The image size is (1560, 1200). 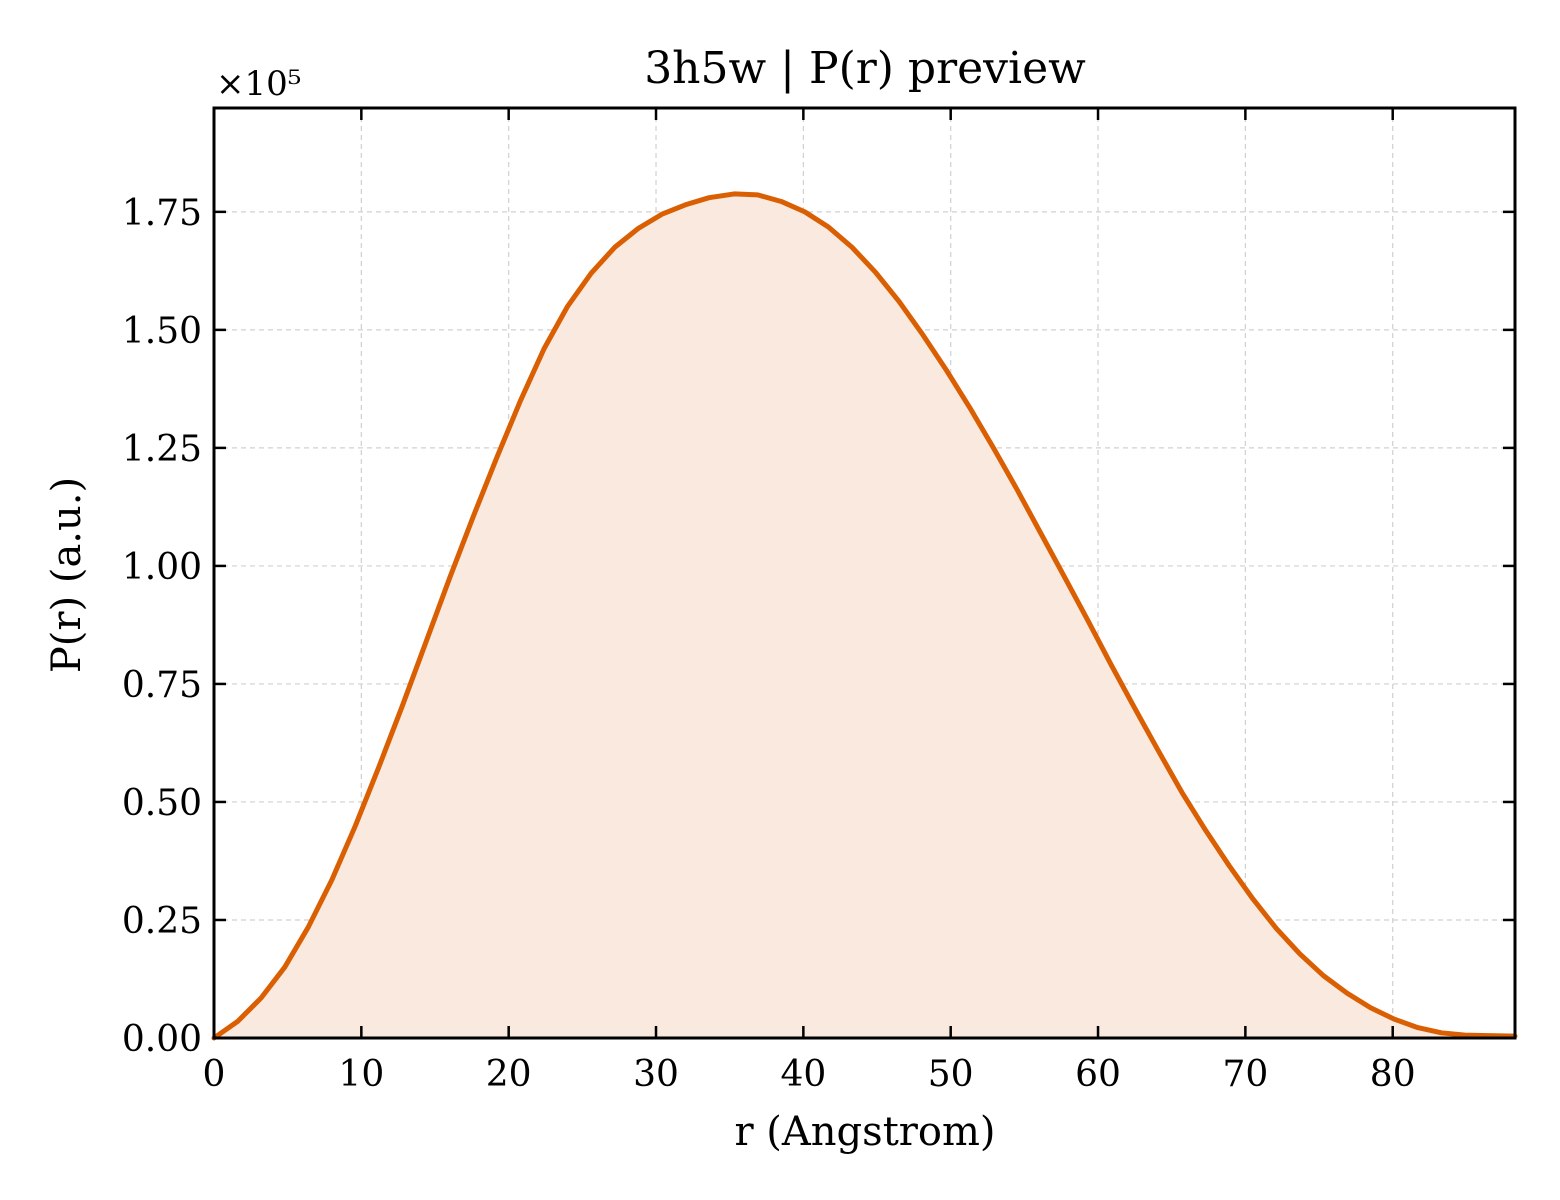 What do you see at coordinates (509, 1074) in the screenshot?
I see `x-tick-label: 20` at bounding box center [509, 1074].